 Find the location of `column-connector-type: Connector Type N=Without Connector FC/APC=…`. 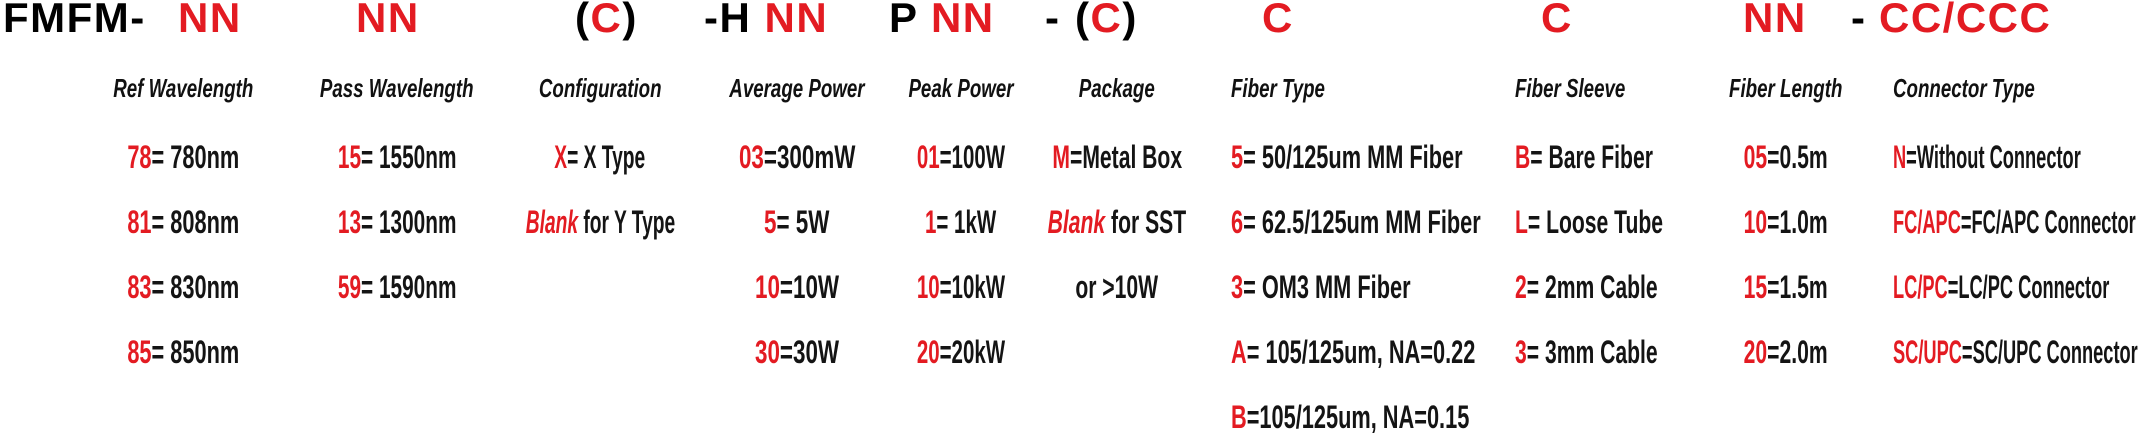

column-connector-type: Connector Type N=Without Connector FC/APC=… is located at coordinates (2020, 221).